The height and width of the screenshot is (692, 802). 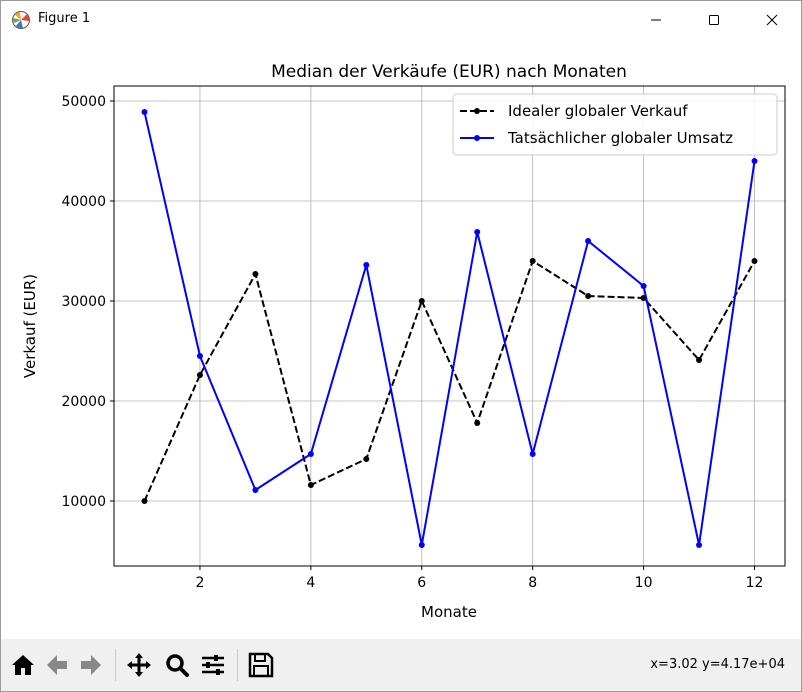 I want to click on minimize-icon, so click(x=656, y=20).